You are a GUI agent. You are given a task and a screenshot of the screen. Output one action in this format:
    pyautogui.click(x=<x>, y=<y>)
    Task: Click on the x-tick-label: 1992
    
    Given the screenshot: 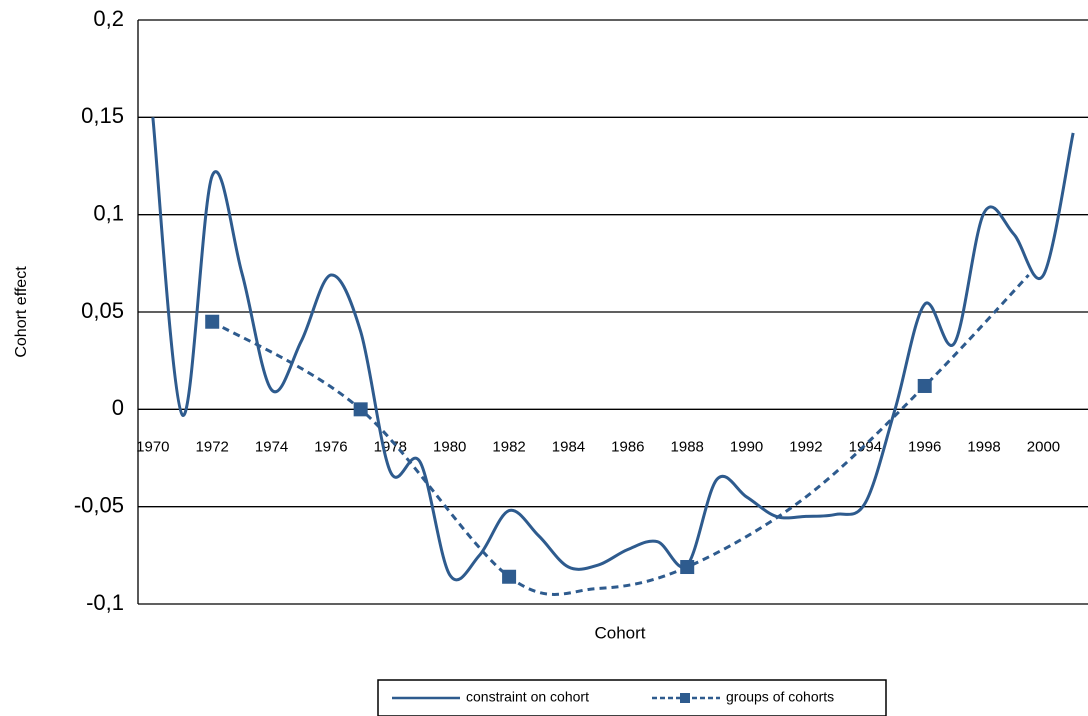 What is the action you would take?
    pyautogui.click(x=805, y=446)
    